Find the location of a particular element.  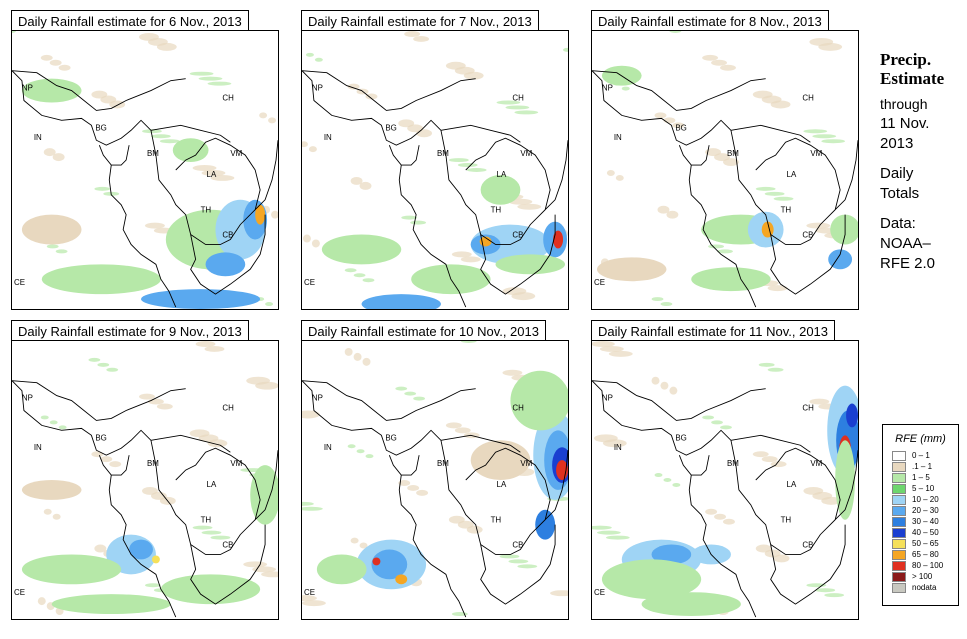

caption-through: through is located at coordinates (904, 104).